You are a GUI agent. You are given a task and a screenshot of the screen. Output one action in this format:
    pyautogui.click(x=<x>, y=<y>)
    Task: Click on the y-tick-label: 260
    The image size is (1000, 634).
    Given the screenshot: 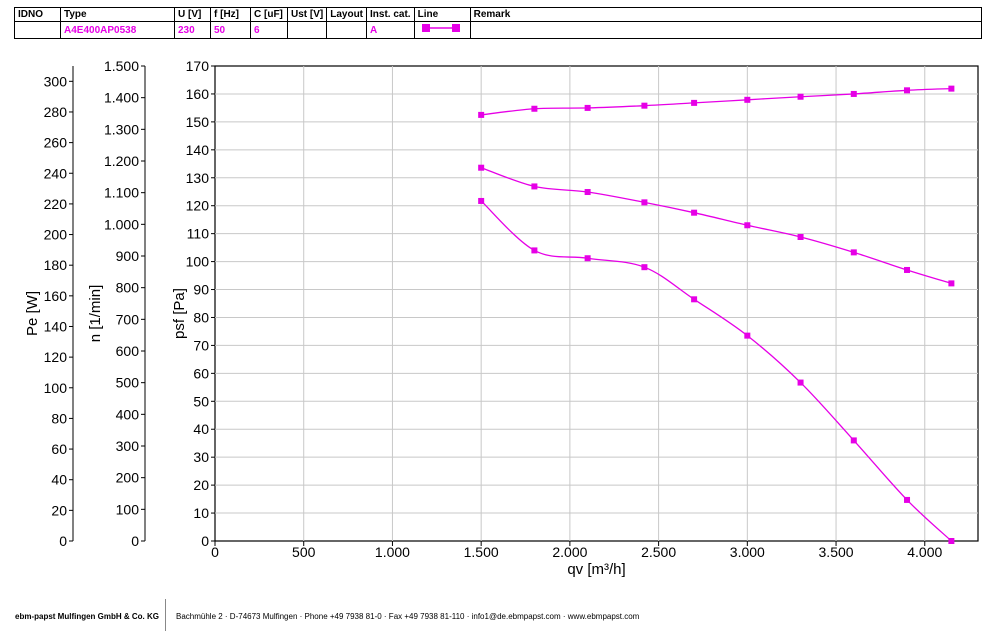 What is the action you would take?
    pyautogui.click(x=56, y=143)
    